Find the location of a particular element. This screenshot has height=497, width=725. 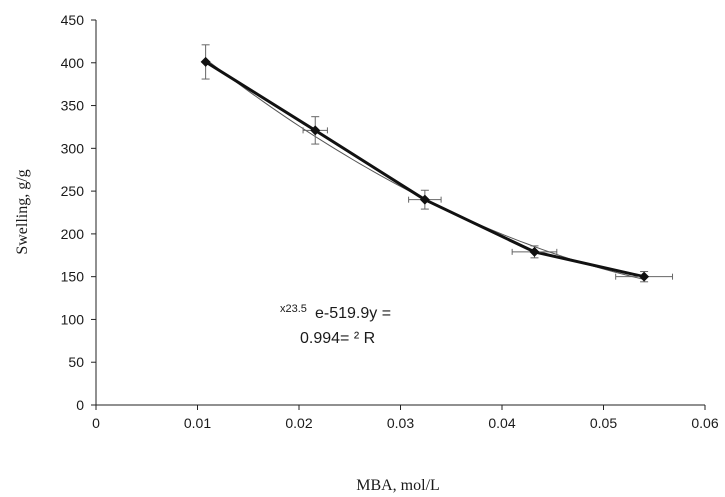

x-ticks: 0 0.01 0.02 0.03 0.04 0.05 0.06 is located at coordinates (405, 418).